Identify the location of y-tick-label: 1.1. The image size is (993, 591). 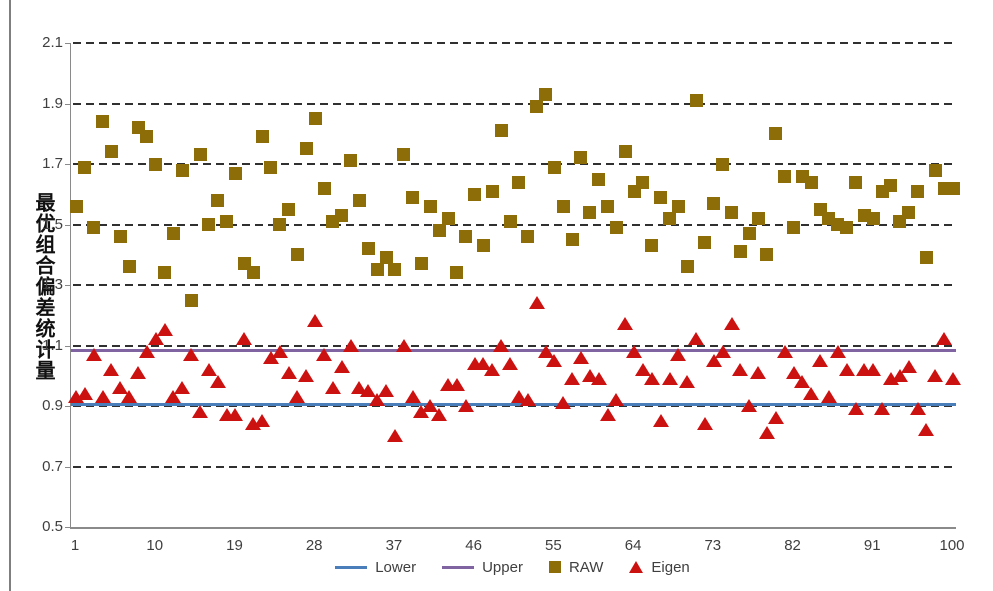
(52, 345).